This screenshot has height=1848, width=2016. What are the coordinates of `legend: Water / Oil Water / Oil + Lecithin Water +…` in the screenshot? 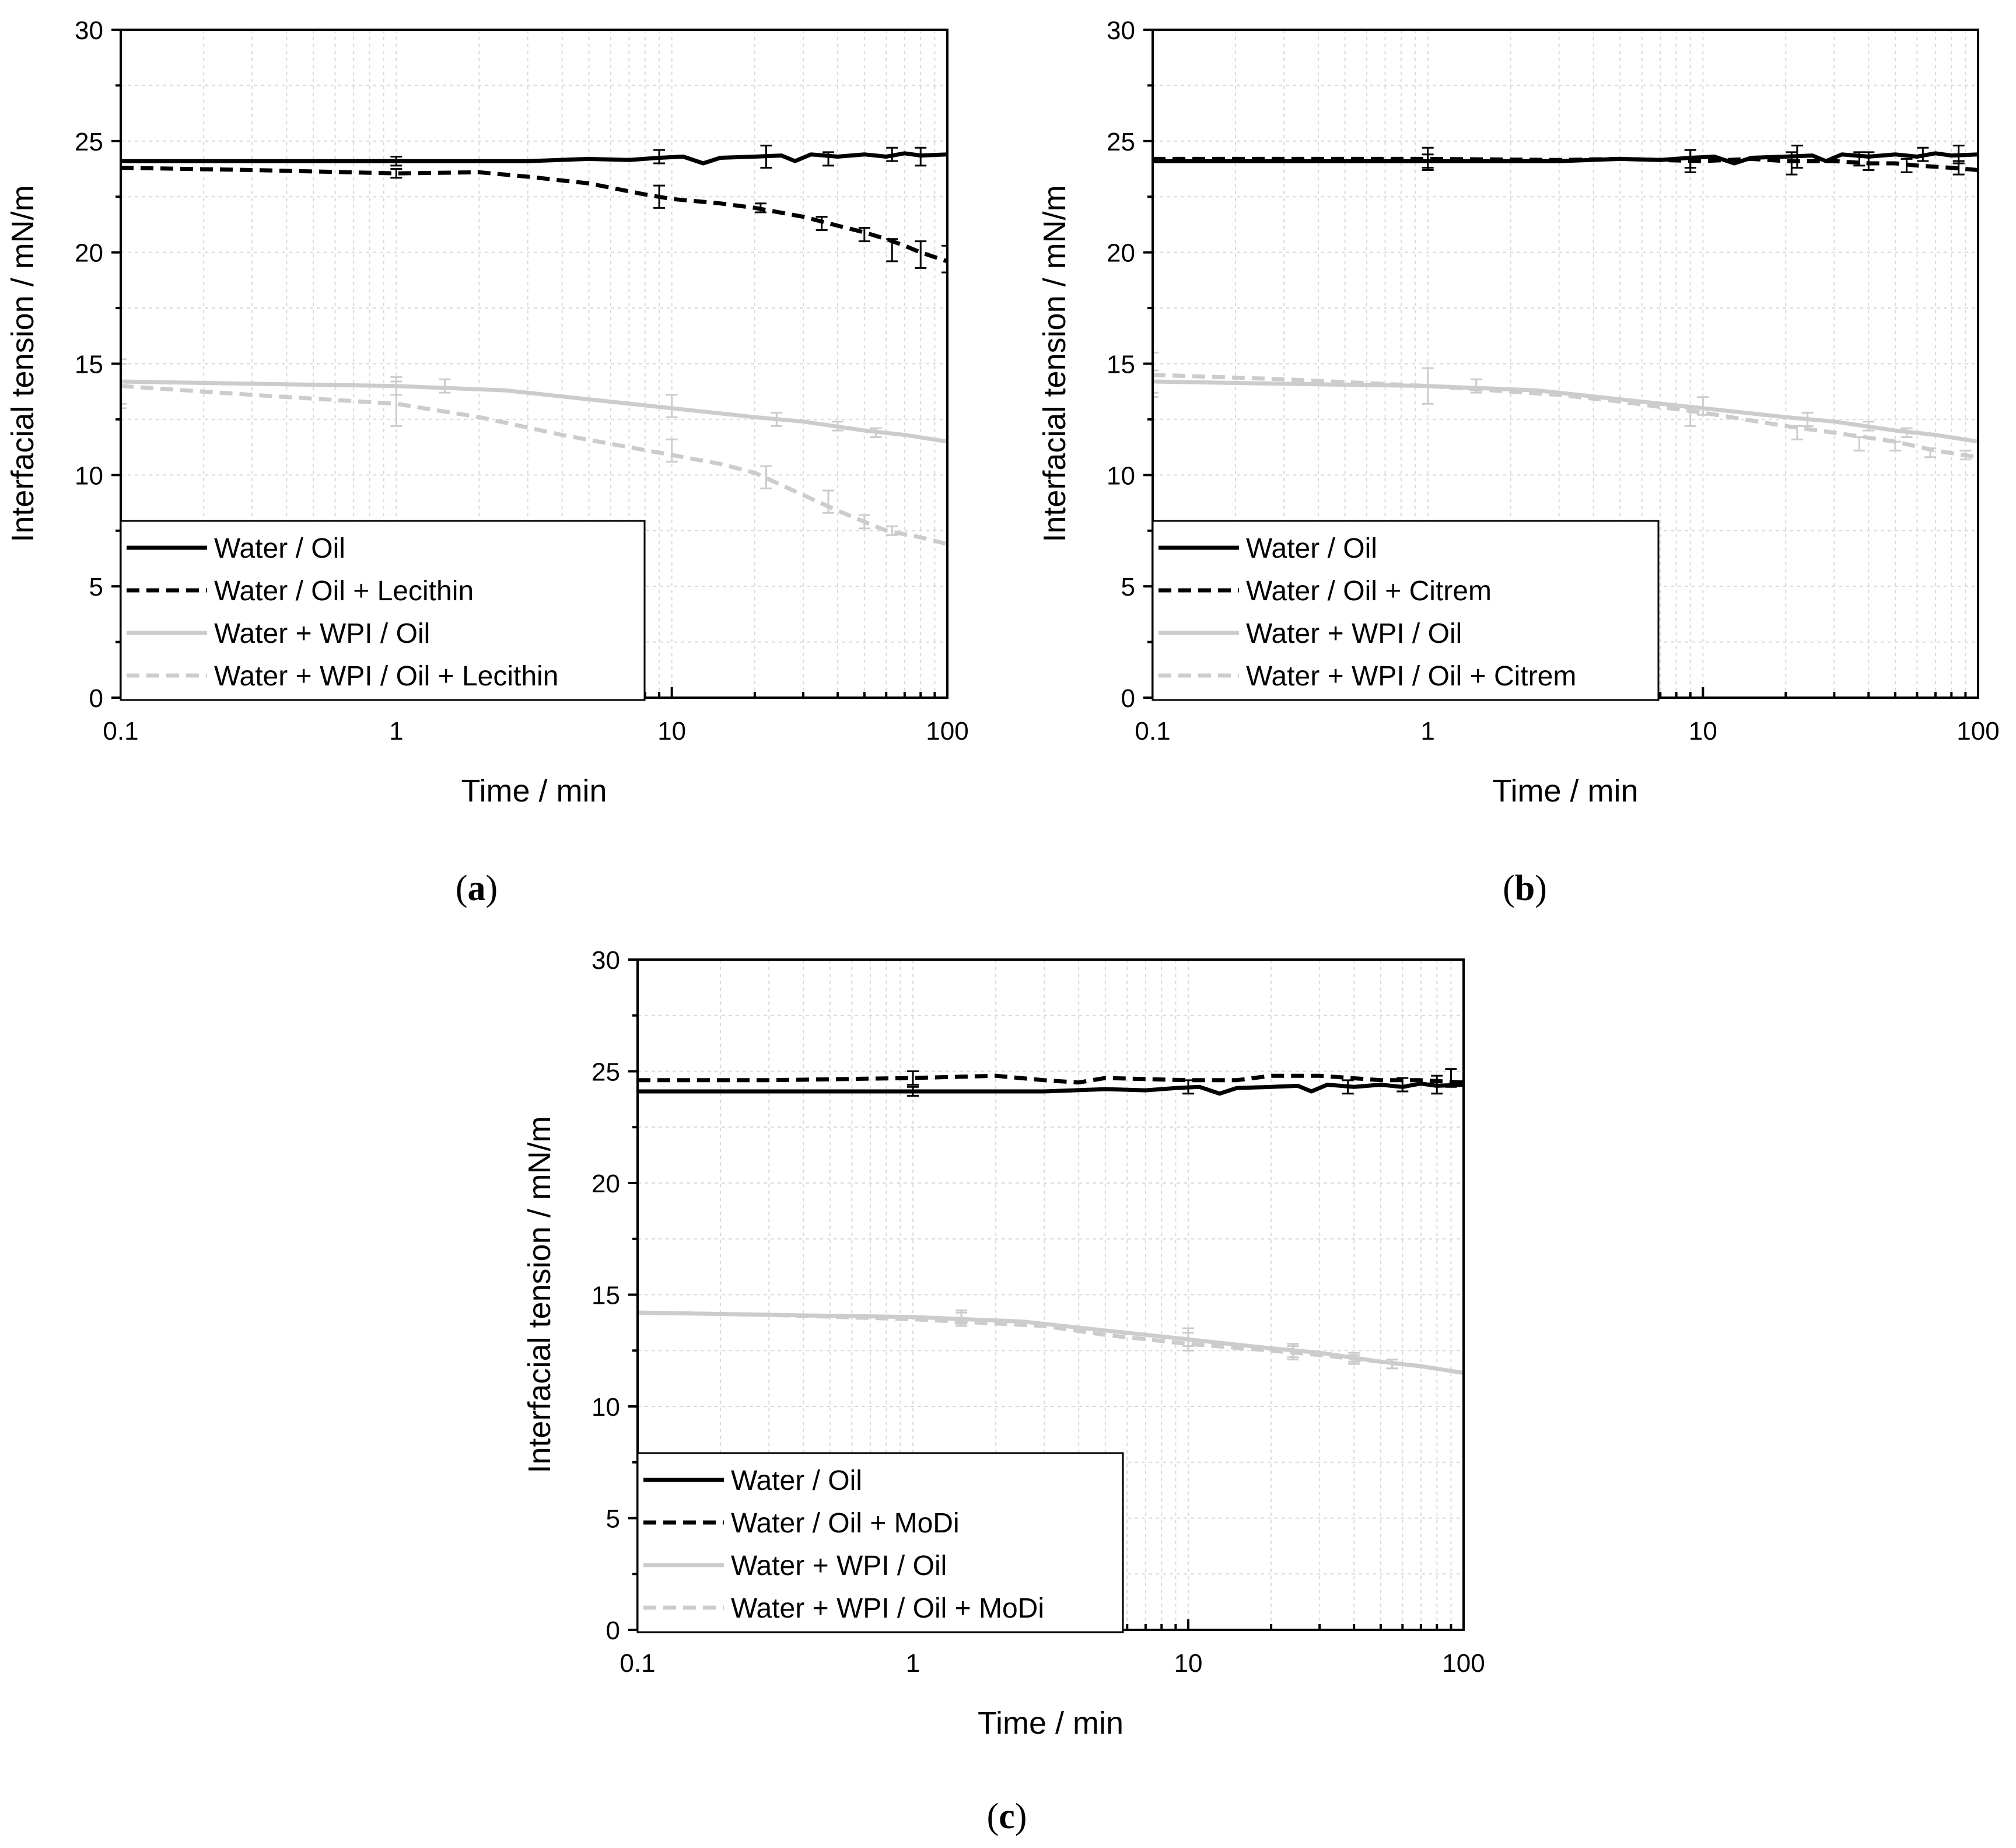 It's located at (383, 610).